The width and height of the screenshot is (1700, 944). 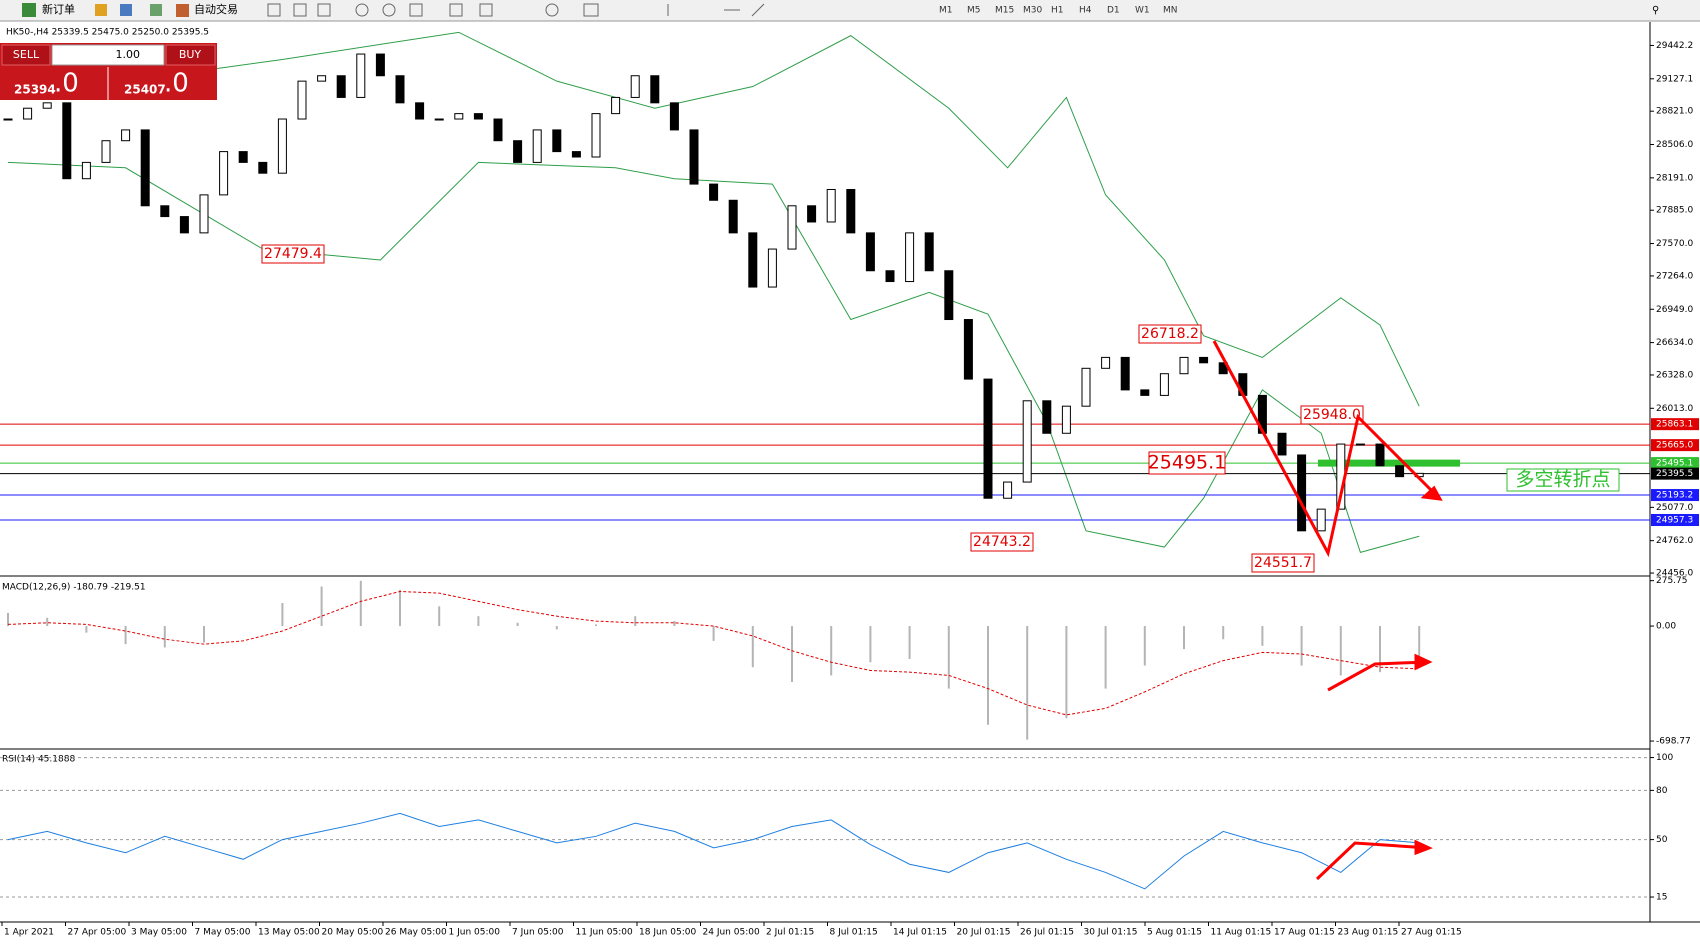 I want to click on trend-tool, so click(x=758, y=10).